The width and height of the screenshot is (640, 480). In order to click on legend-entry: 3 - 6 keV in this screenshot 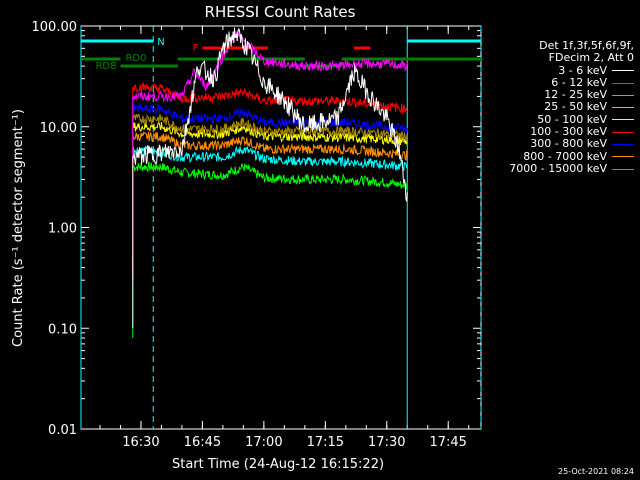, I will do `click(552, 70)`.